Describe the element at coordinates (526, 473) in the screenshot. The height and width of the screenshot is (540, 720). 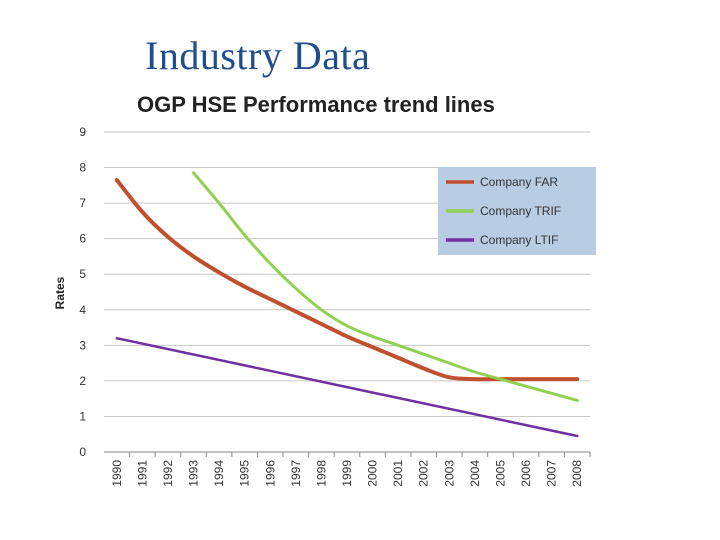
I see `x-tick-label: 2006` at that location.